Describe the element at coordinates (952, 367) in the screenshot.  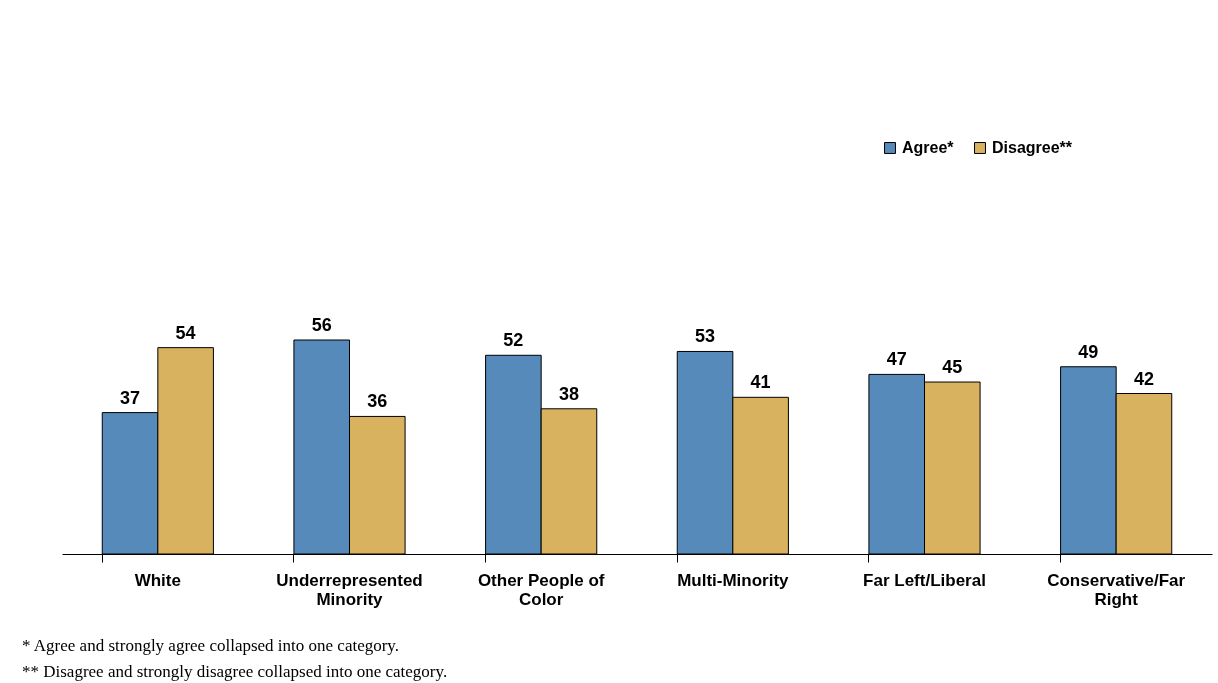
I see `data-label: 45` at that location.